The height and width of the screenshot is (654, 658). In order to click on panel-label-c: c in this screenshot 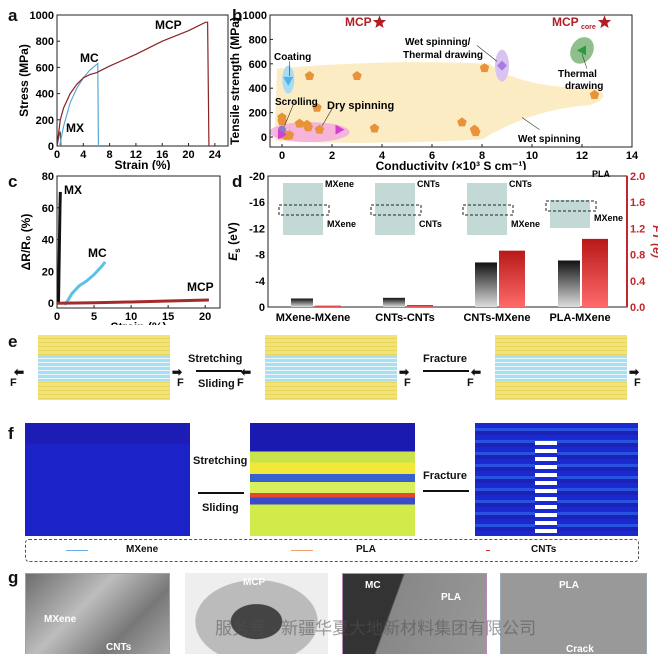, I will do `click(13, 181)`.